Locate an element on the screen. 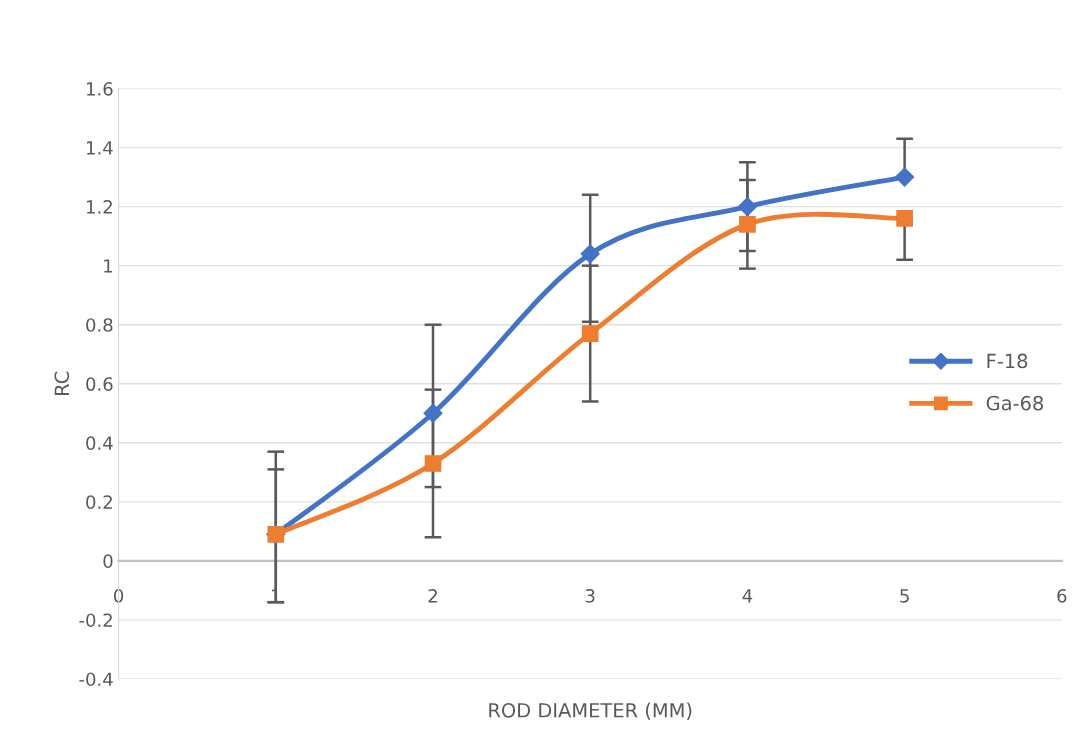  legend-label: Ga-68 is located at coordinates (1014, 403).